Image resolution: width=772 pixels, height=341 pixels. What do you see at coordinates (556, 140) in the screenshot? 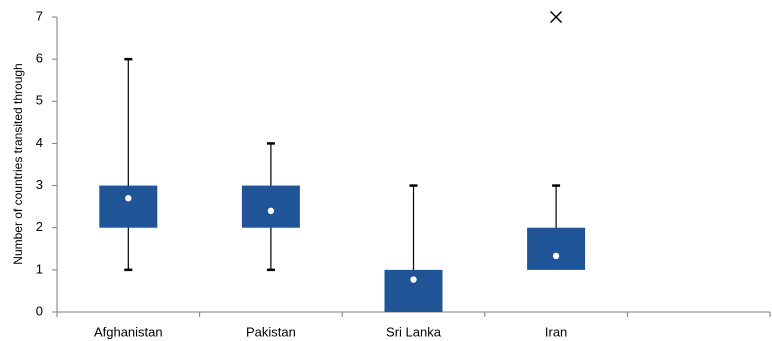
I see `box-iran` at bounding box center [556, 140].